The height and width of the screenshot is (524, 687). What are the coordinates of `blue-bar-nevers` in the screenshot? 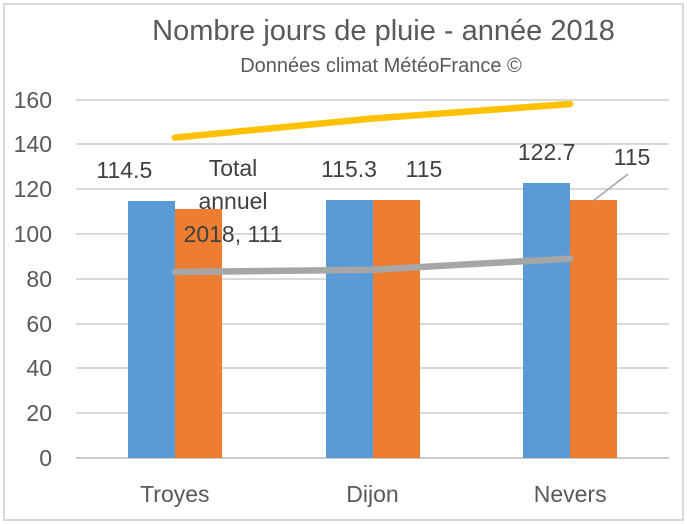 It's located at (547, 320).